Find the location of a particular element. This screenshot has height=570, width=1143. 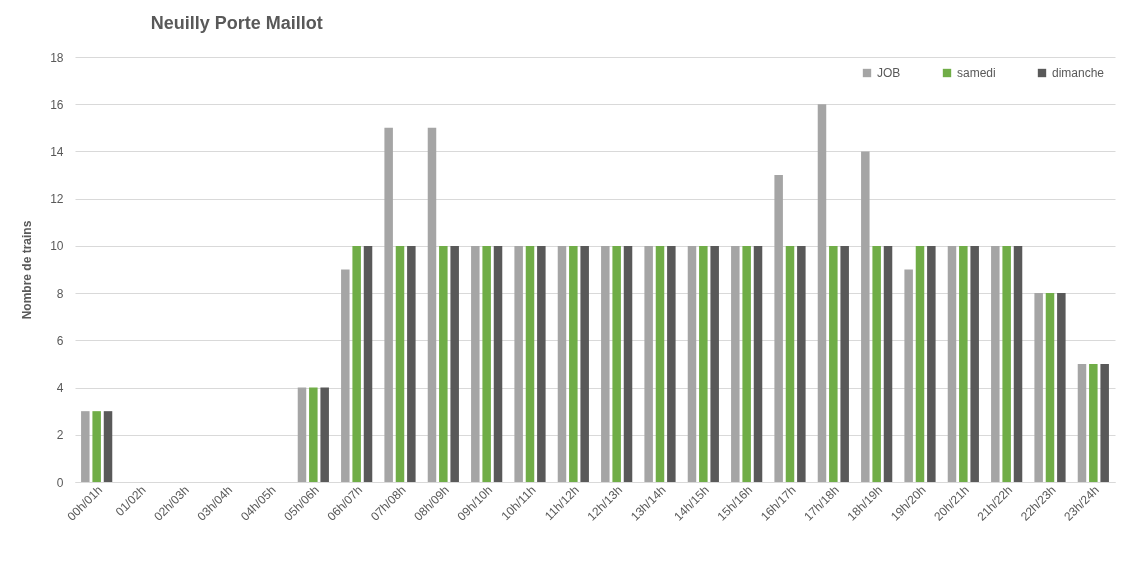

y-tick-label: 14 is located at coordinates (57, 151).